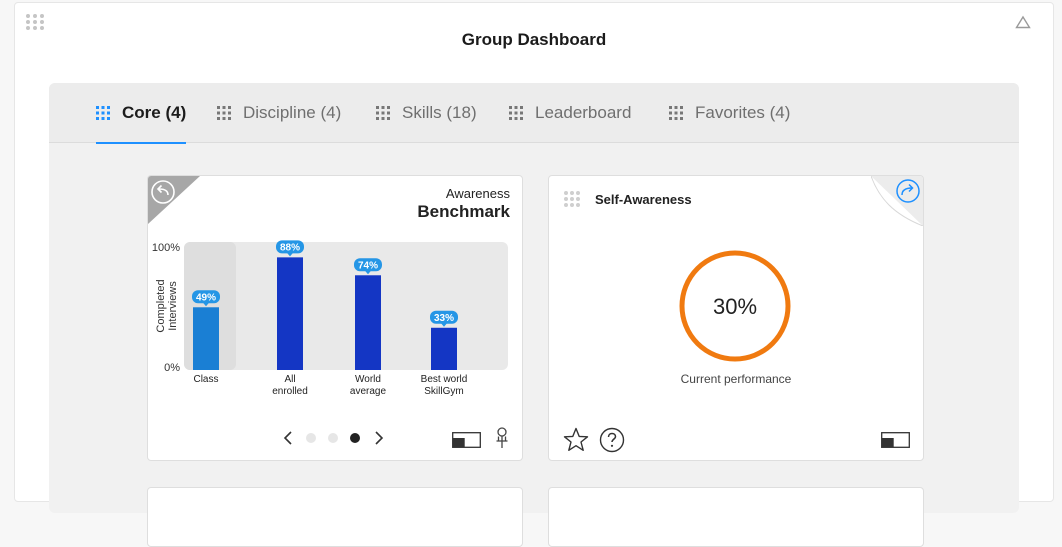  I want to click on undo-icon, so click(163, 192).